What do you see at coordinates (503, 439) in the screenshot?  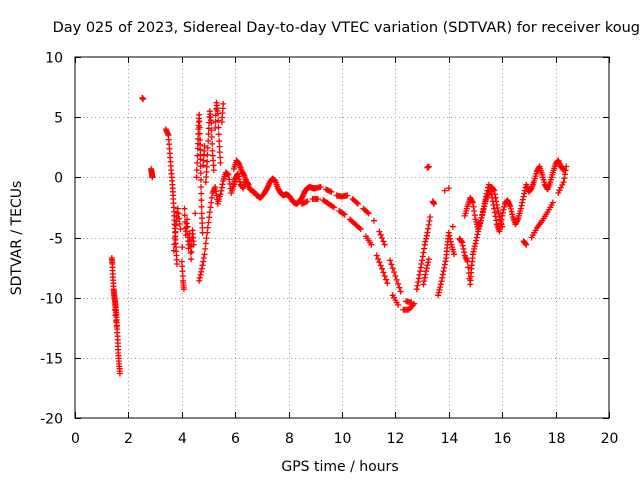 I see `x-tick-label: 16` at bounding box center [503, 439].